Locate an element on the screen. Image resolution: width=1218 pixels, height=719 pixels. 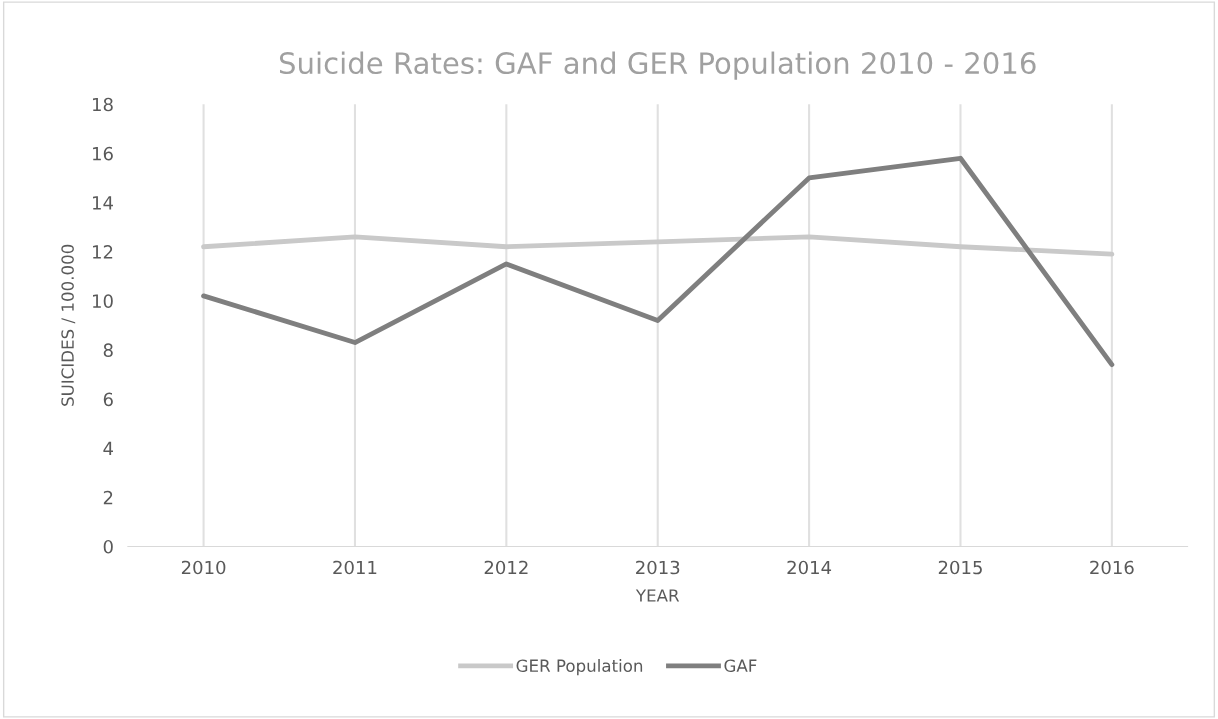
x-tick-label: 2010 is located at coordinates (203, 567).